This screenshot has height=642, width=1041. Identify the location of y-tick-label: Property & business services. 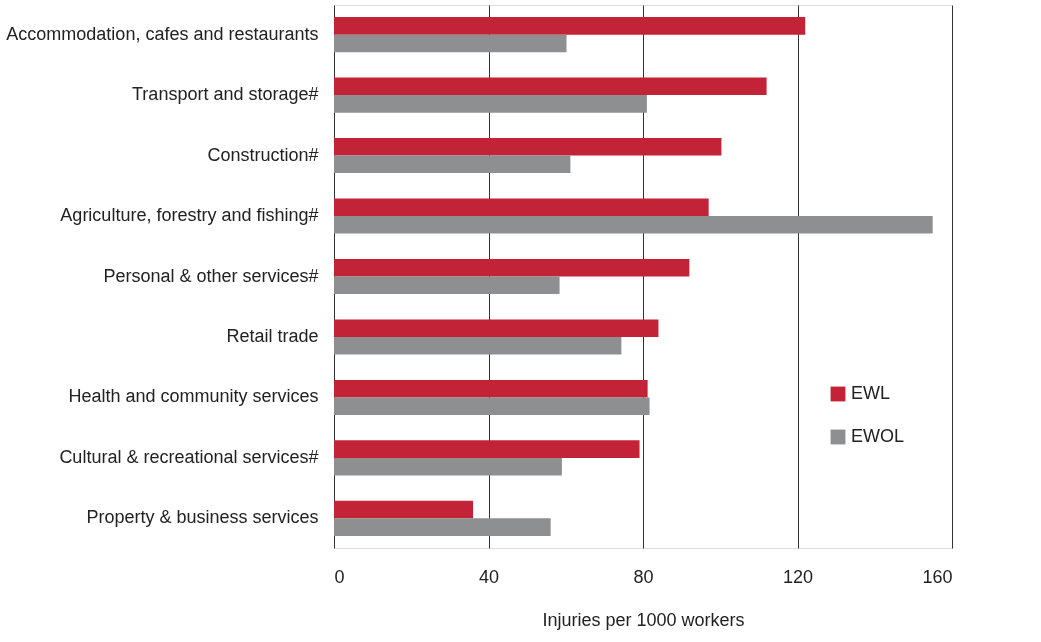
(202, 517).